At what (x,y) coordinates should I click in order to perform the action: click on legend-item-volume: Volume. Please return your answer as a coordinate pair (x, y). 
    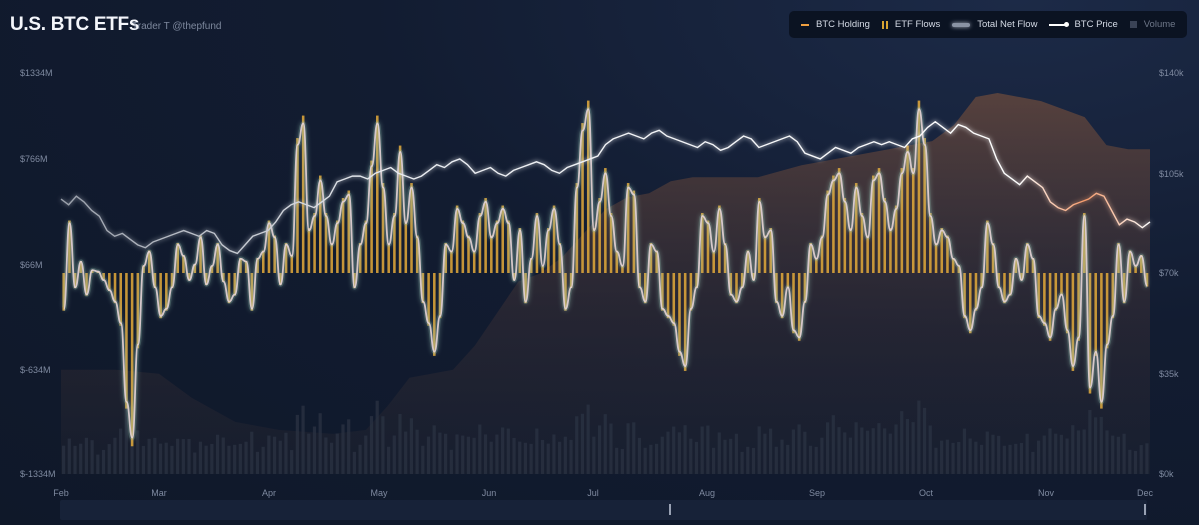
    Looking at the image, I should click on (1152, 24).